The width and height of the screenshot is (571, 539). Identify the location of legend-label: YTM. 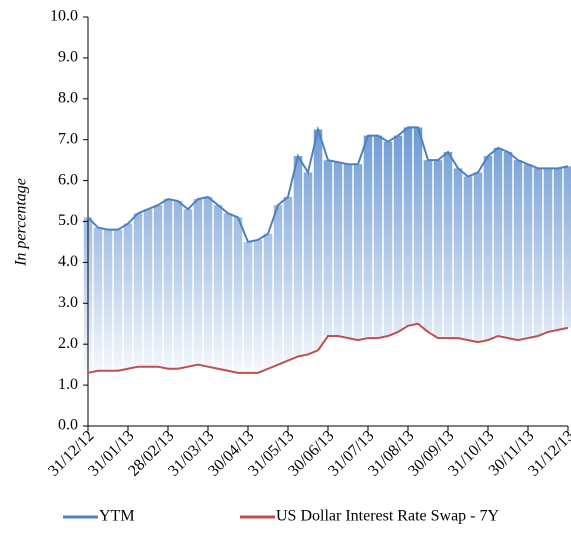
(117, 516).